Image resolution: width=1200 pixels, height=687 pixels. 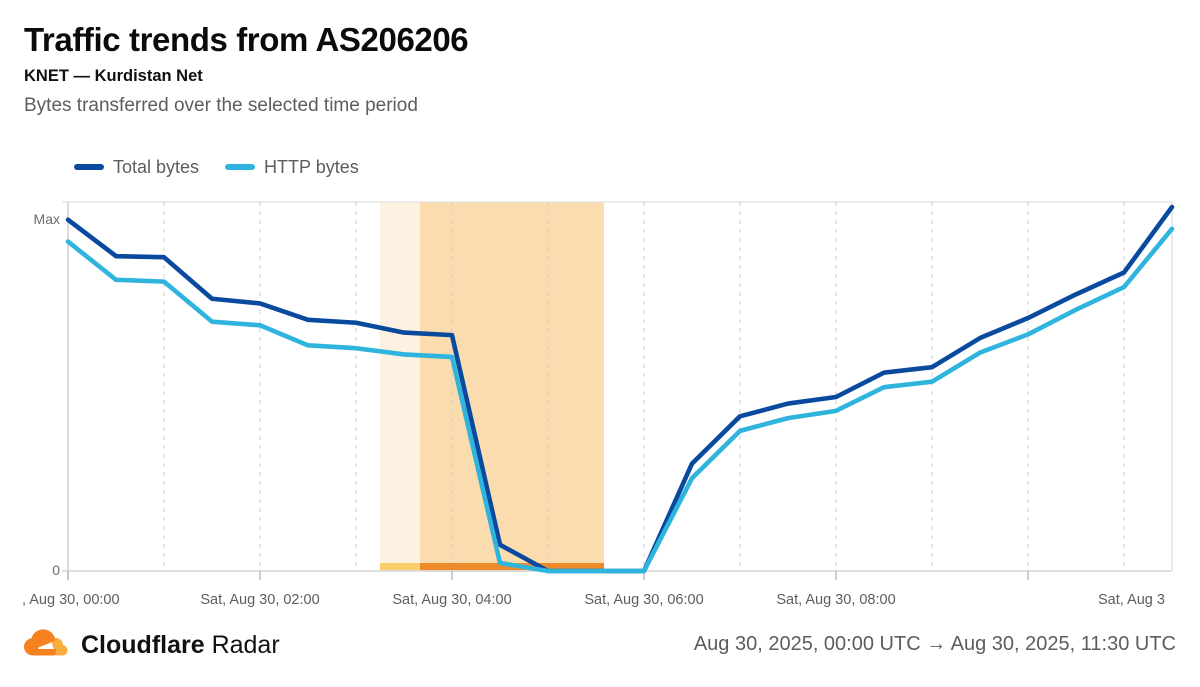 What do you see at coordinates (46, 645) in the screenshot?
I see `cloudflare-cloud-icon` at bounding box center [46, 645].